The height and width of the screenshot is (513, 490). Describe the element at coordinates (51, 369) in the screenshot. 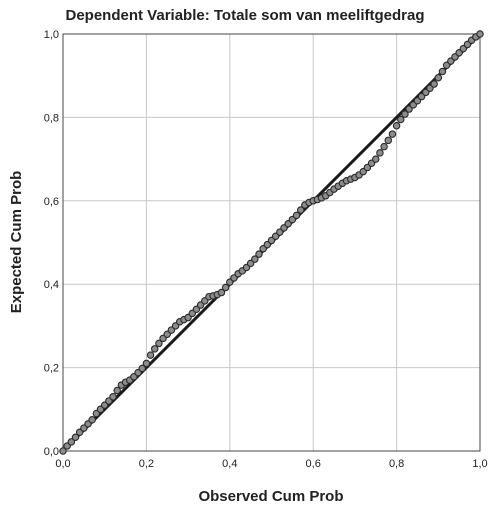

I see `y-tick-label: 0,2` at that location.